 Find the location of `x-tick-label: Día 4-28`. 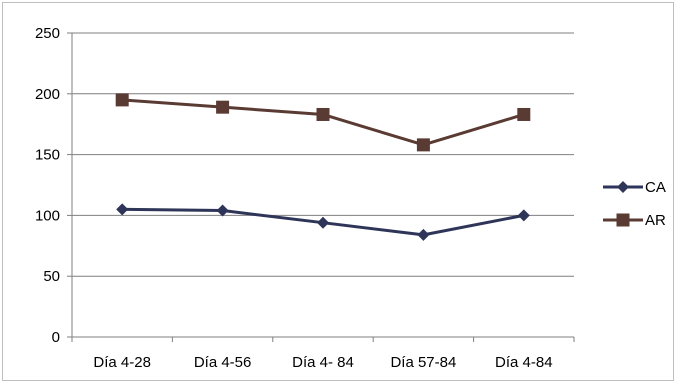

x-tick-label: Día 4-28 is located at coordinates (122, 362).